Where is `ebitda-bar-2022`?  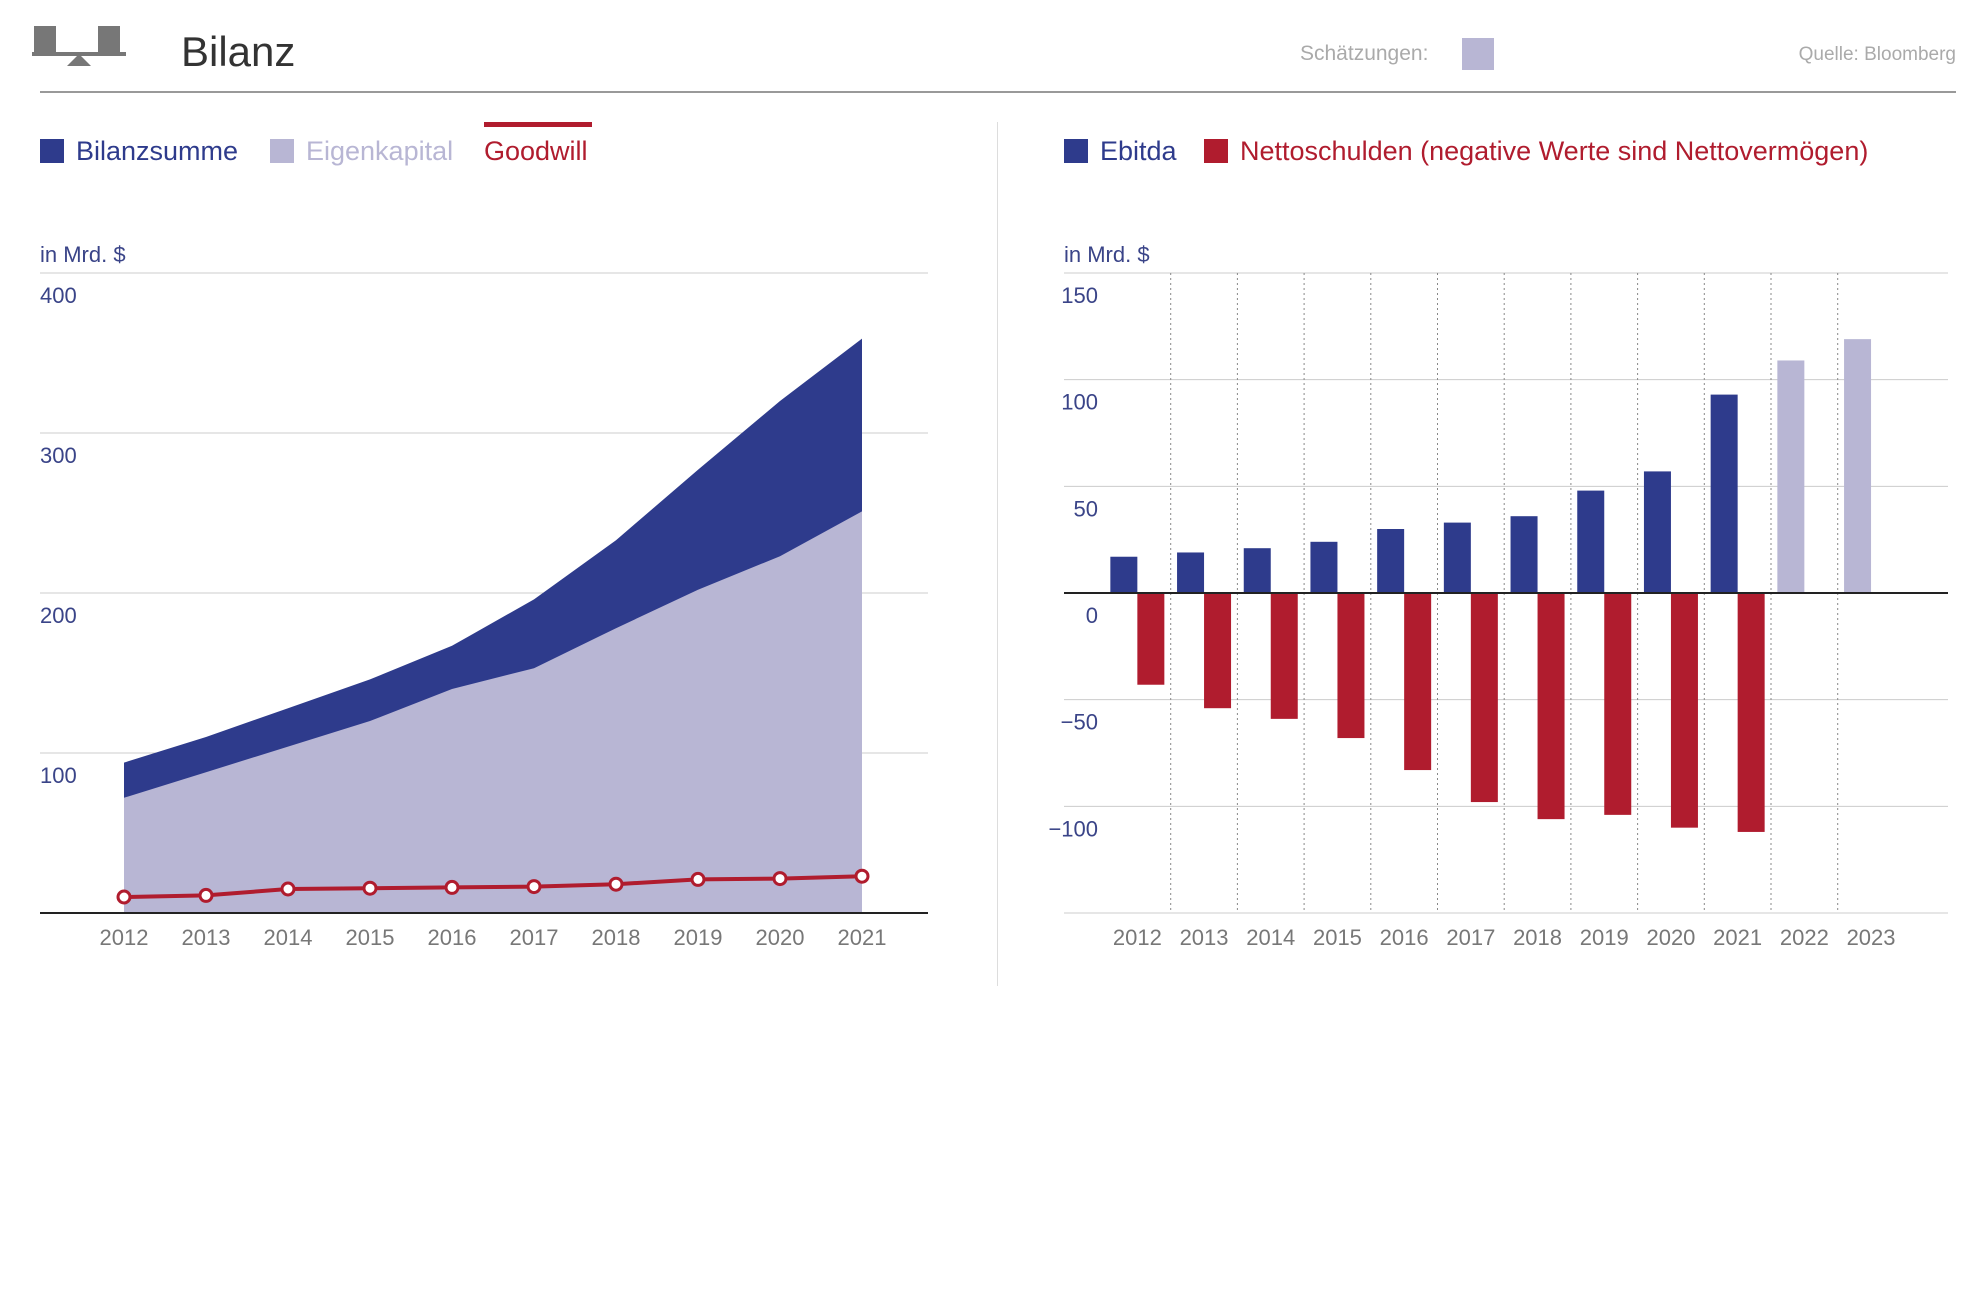 ebitda-bar-2022 is located at coordinates (1791, 476).